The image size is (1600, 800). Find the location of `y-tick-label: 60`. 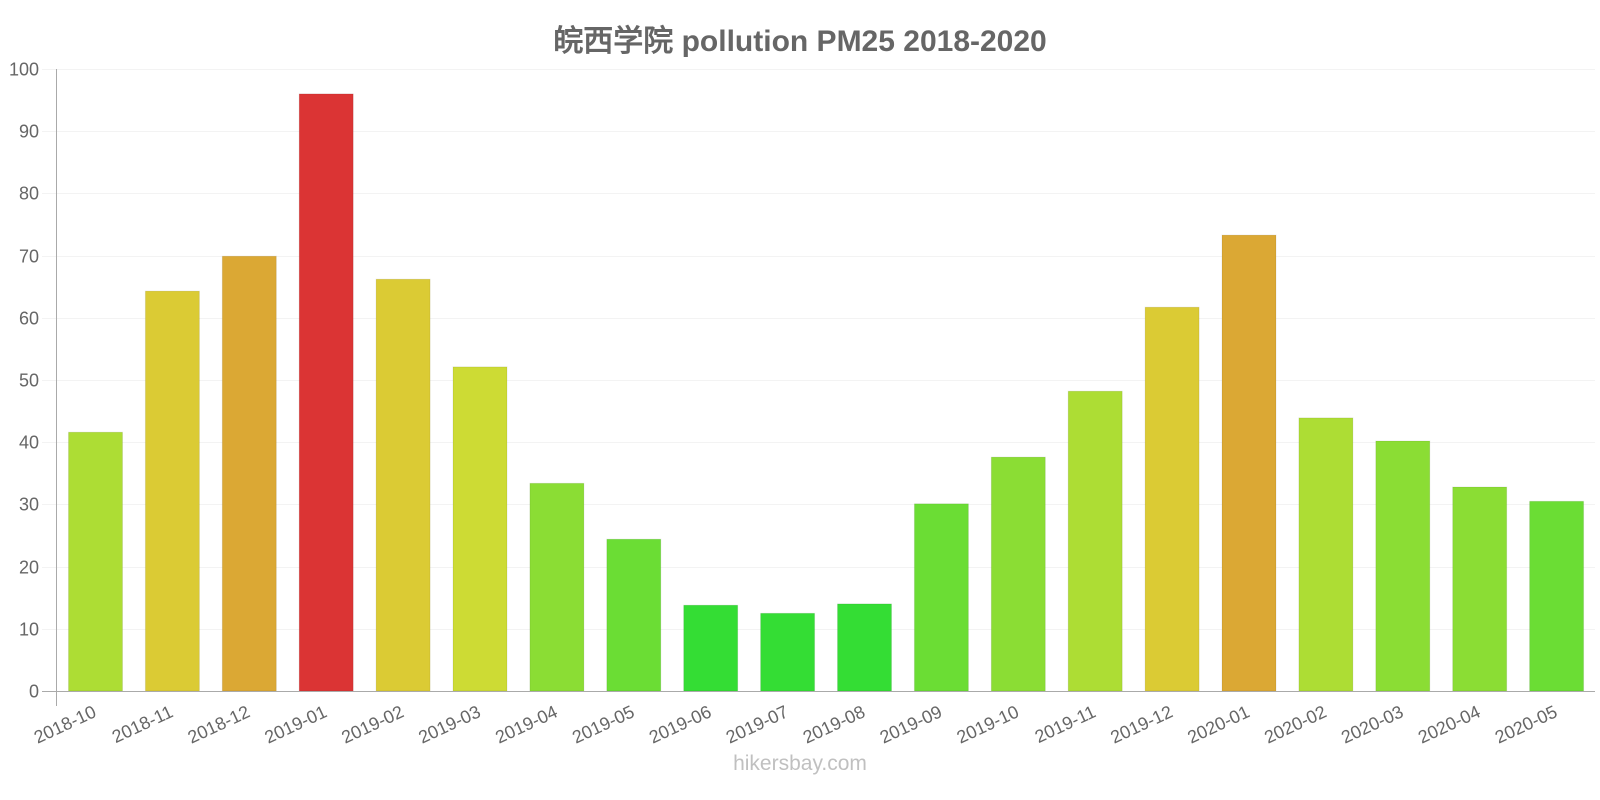

y-tick-label: 60 is located at coordinates (29, 319).